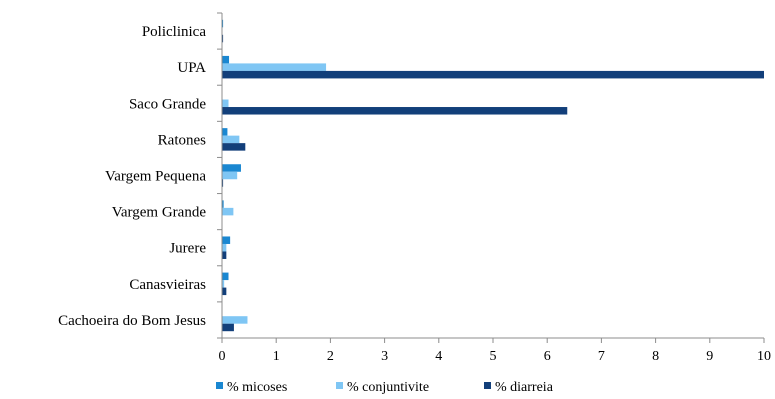 The width and height of the screenshot is (775, 399). What do you see at coordinates (276, 356) in the screenshot?
I see `x-tick-label-1: 1` at bounding box center [276, 356].